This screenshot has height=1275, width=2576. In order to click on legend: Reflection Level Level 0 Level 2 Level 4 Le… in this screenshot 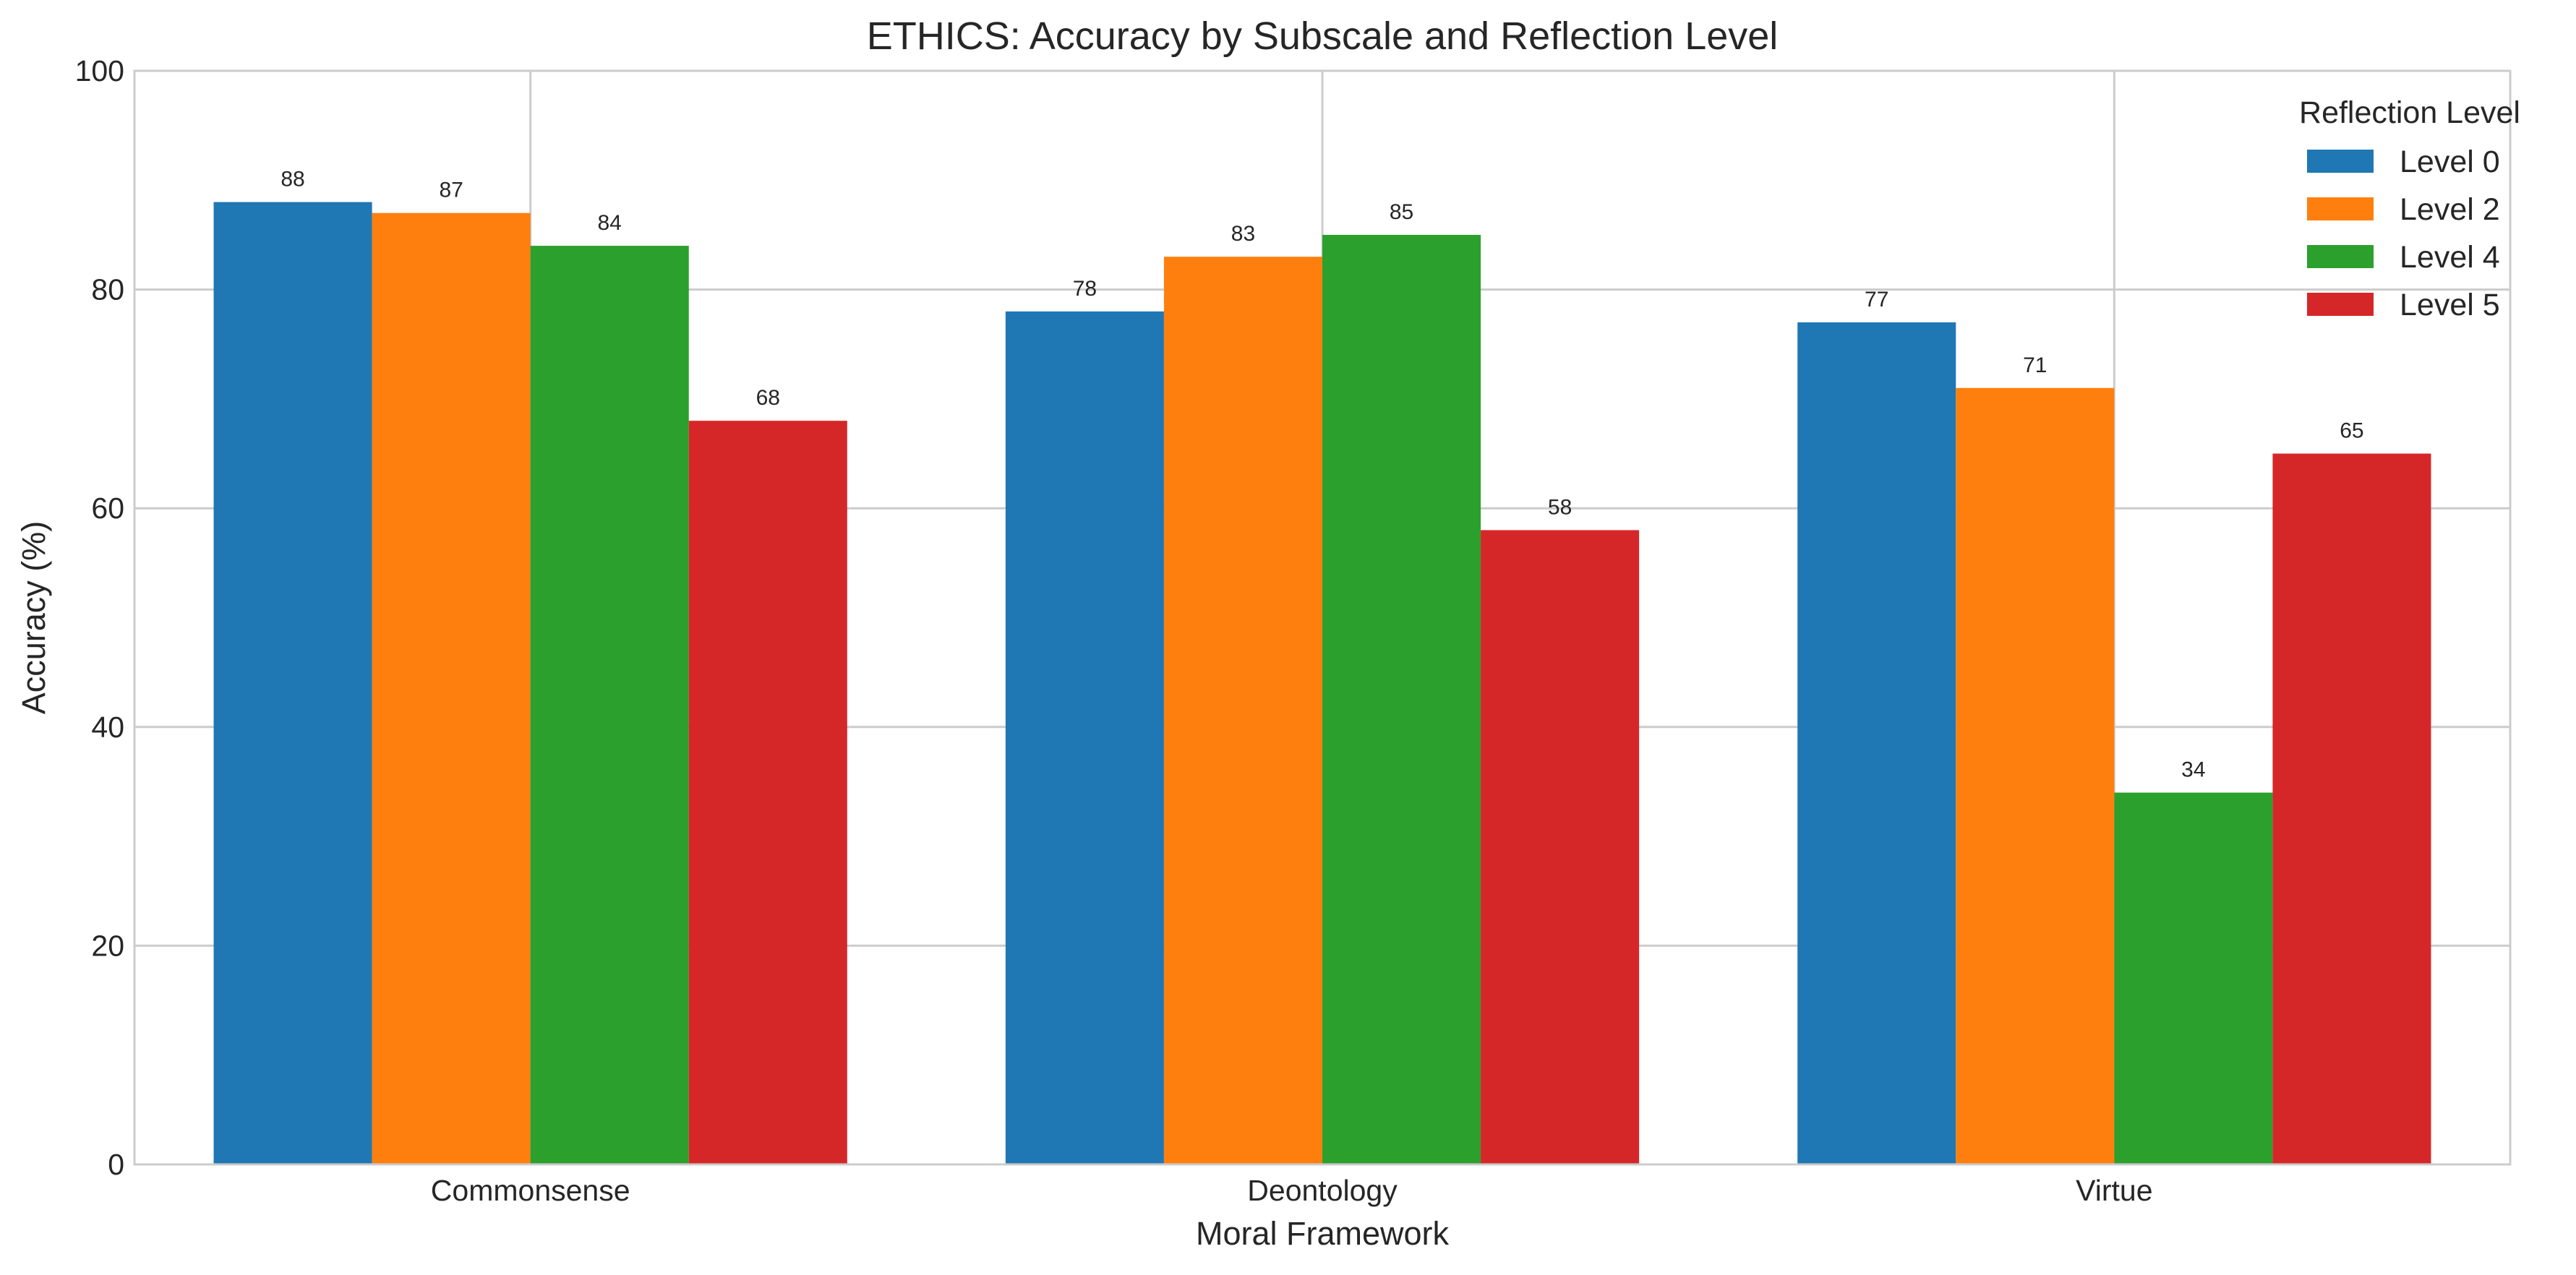, I will do `click(2409, 208)`.